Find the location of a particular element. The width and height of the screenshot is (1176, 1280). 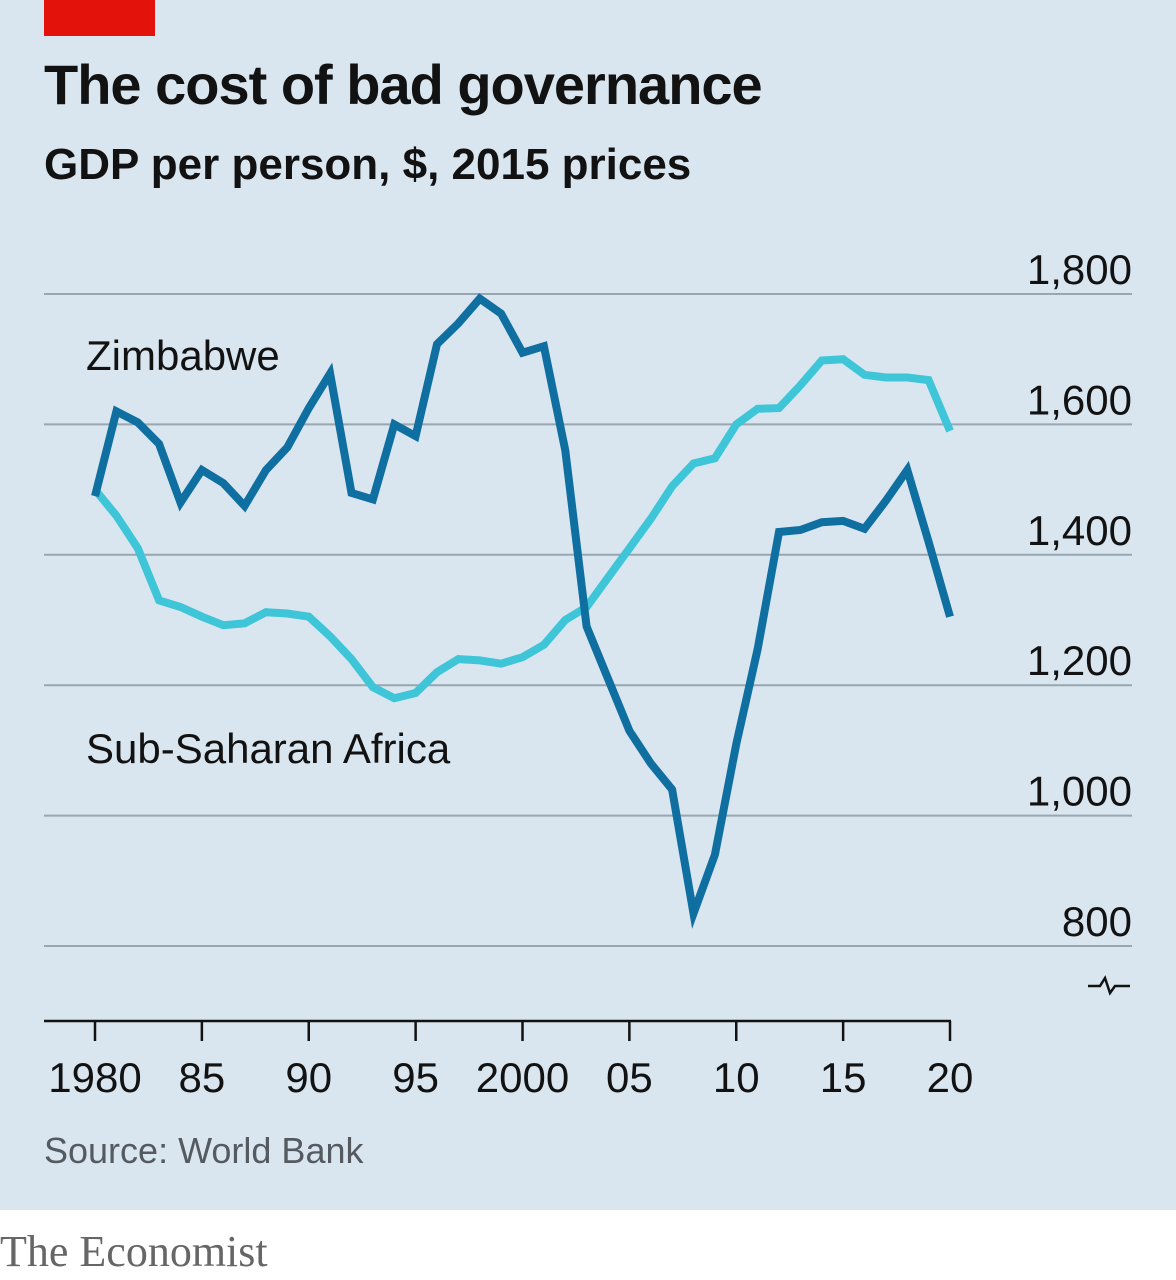

chart-subtitle: GDP per person, $, 2015 prices is located at coordinates (368, 164).